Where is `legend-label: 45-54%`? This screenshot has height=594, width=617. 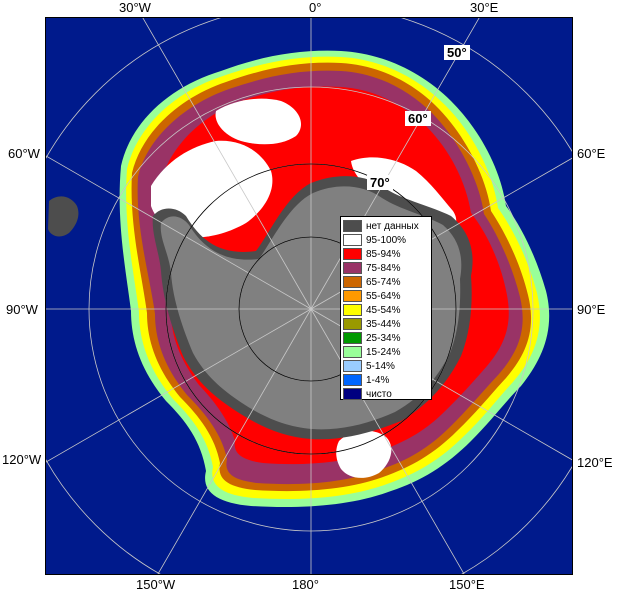
legend-label: 45-54% is located at coordinates (383, 310).